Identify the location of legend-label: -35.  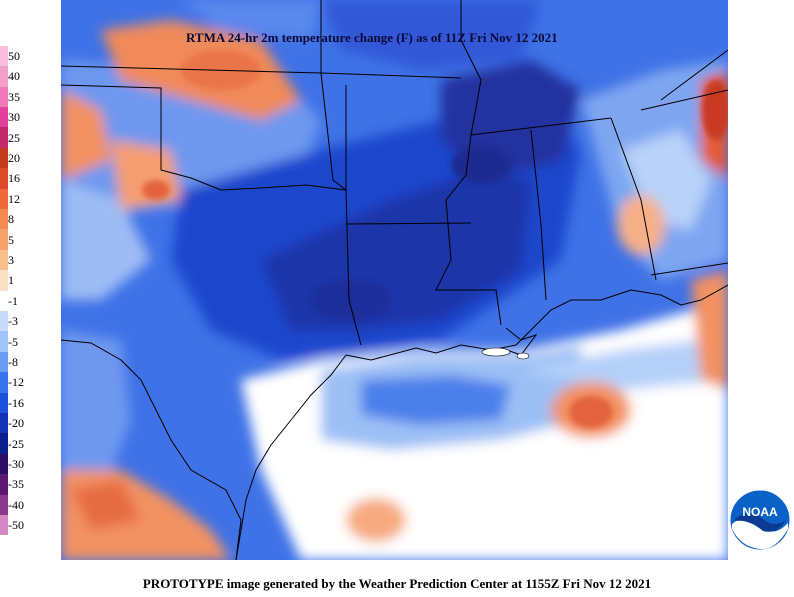
(16, 484).